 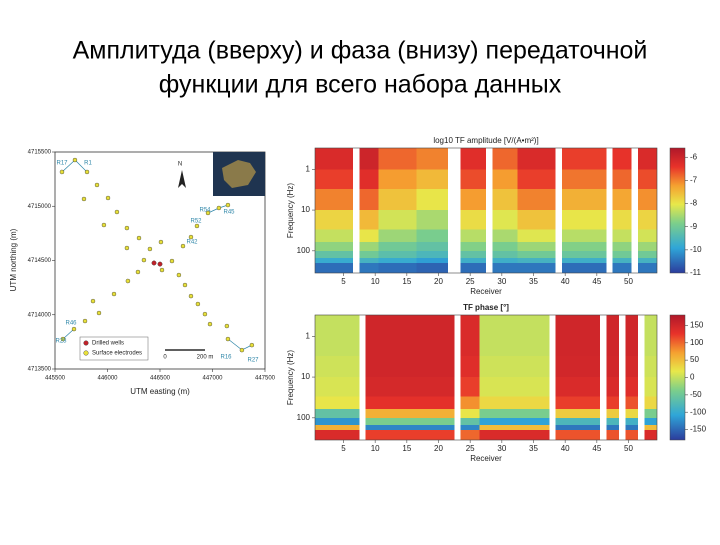 I want to click on colorbar-tick-label: -9, so click(x=694, y=226).